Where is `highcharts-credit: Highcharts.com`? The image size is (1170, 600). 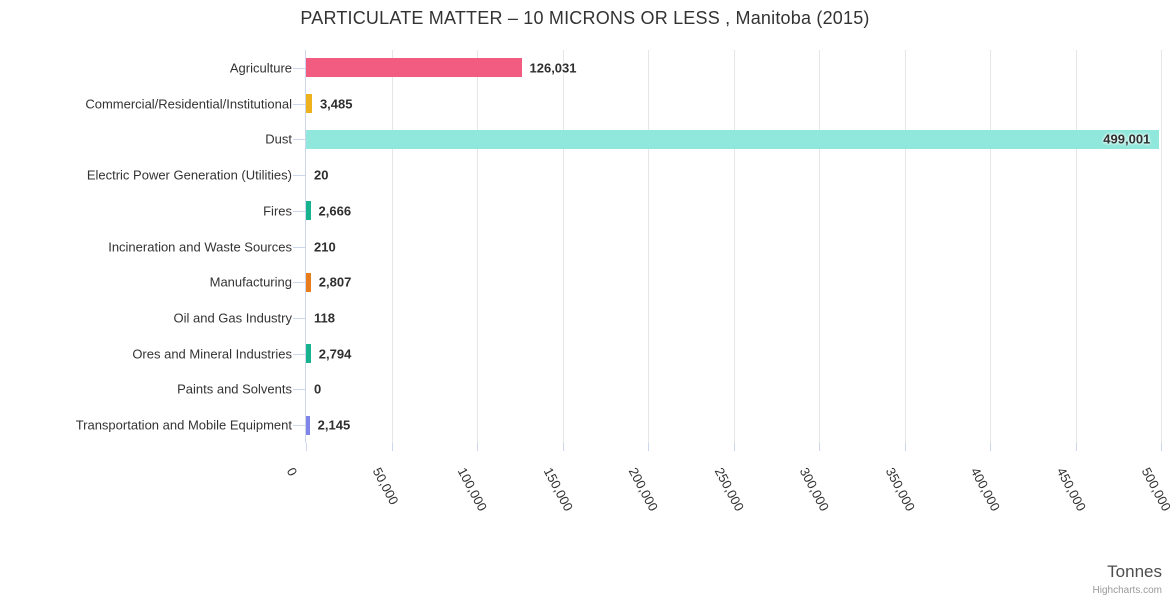
highcharts-credit: Highcharts.com is located at coordinates (1127, 590).